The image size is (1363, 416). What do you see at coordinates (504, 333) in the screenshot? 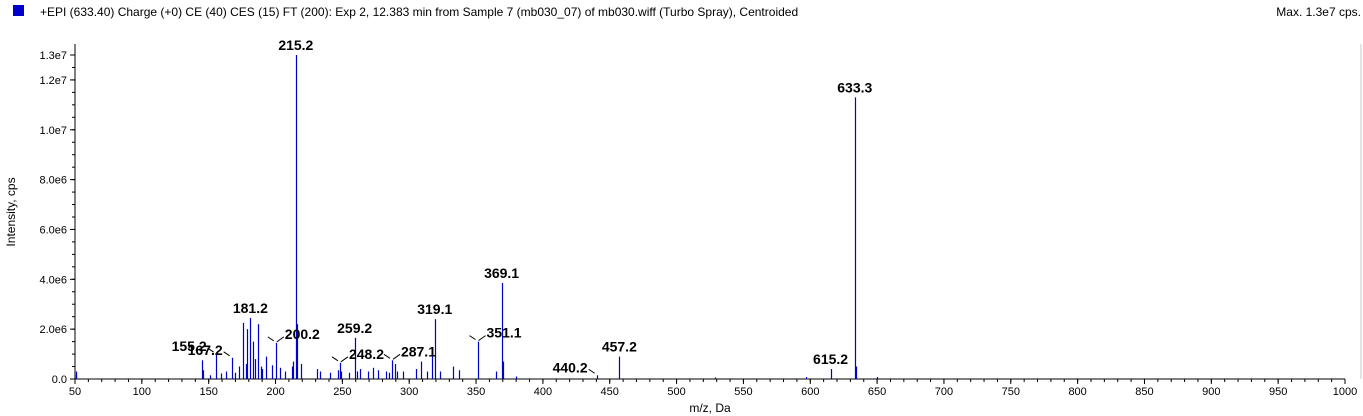
I see `peak-label: 351.1` at bounding box center [504, 333].